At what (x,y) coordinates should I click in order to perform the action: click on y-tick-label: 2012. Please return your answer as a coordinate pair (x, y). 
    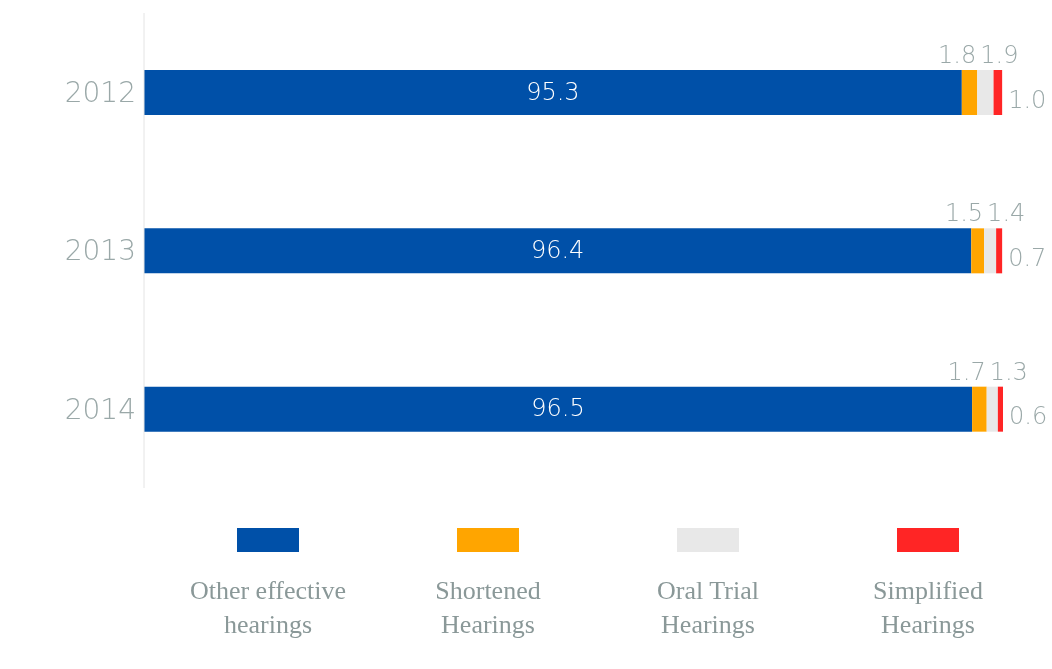
    Looking at the image, I should click on (100, 93).